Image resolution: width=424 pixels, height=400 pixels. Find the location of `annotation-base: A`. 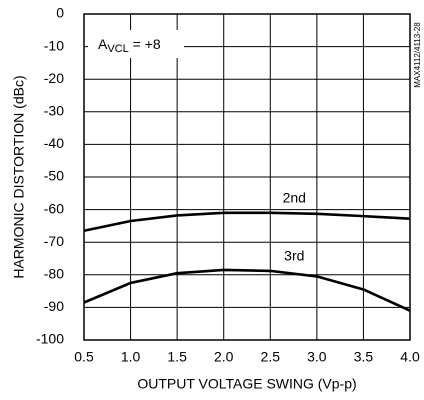

annotation-base: A is located at coordinates (103, 44).